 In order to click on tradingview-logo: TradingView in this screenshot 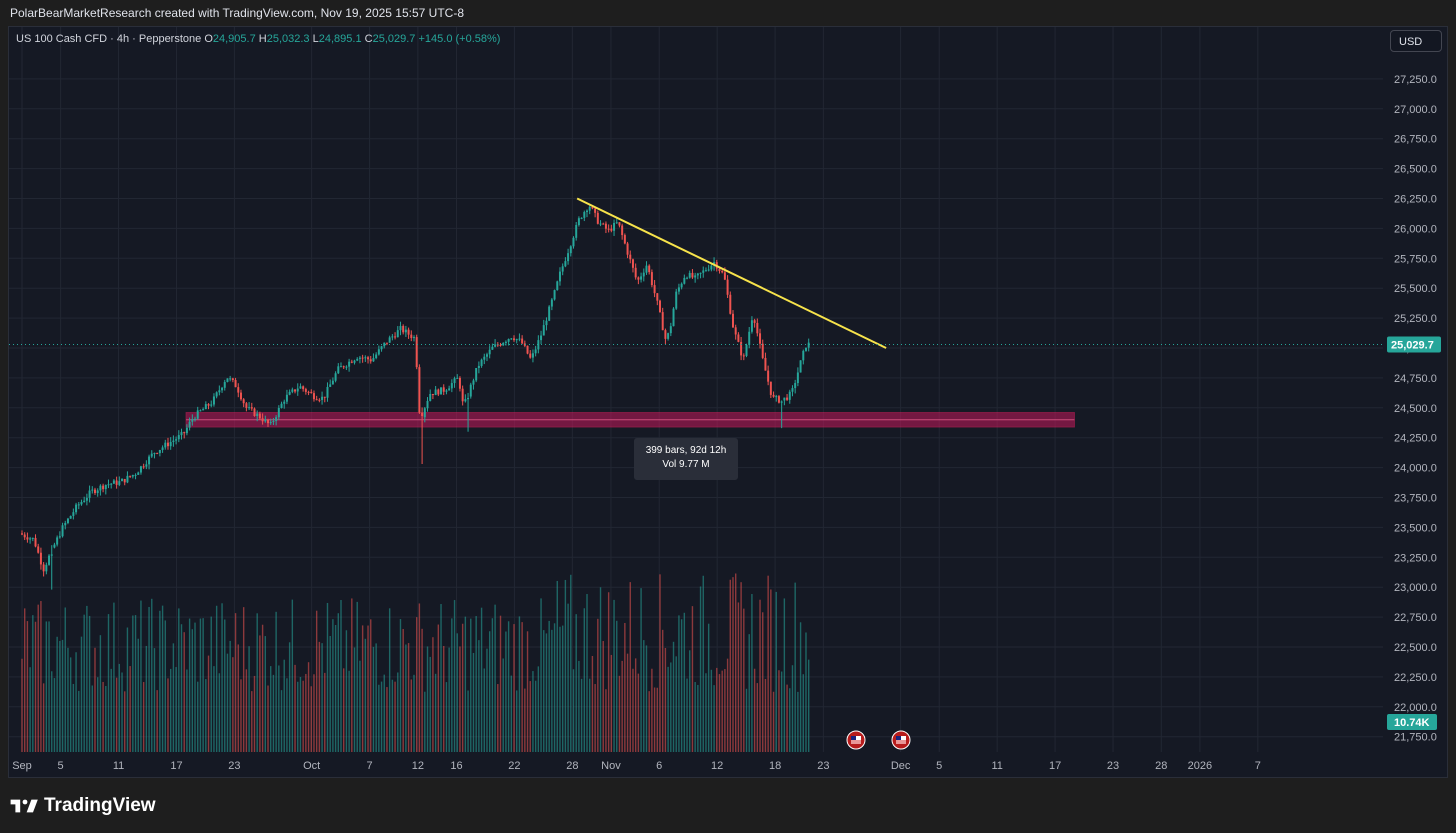, I will do `click(83, 806)`.